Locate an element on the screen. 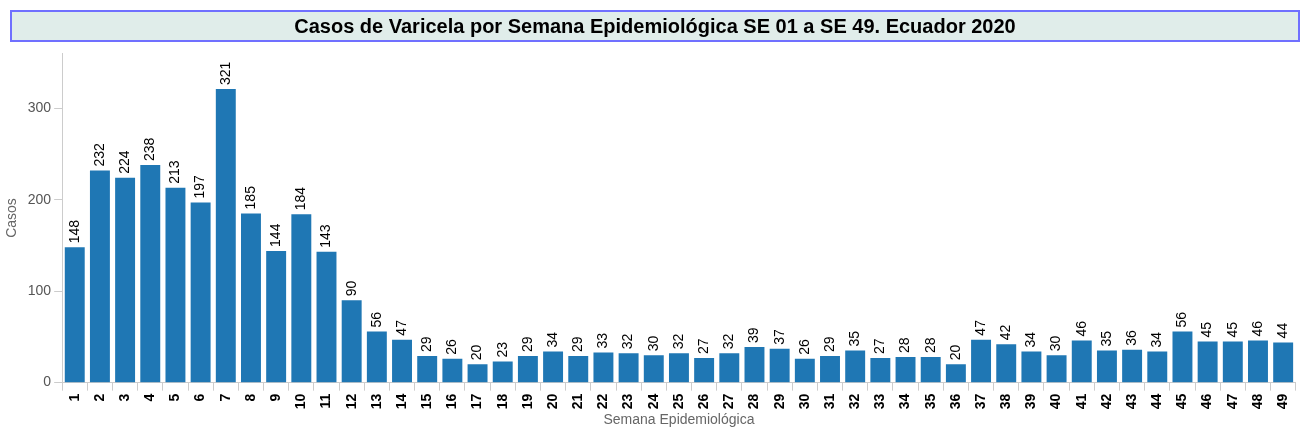  x-tick-label: 40 is located at coordinates (1055, 401).